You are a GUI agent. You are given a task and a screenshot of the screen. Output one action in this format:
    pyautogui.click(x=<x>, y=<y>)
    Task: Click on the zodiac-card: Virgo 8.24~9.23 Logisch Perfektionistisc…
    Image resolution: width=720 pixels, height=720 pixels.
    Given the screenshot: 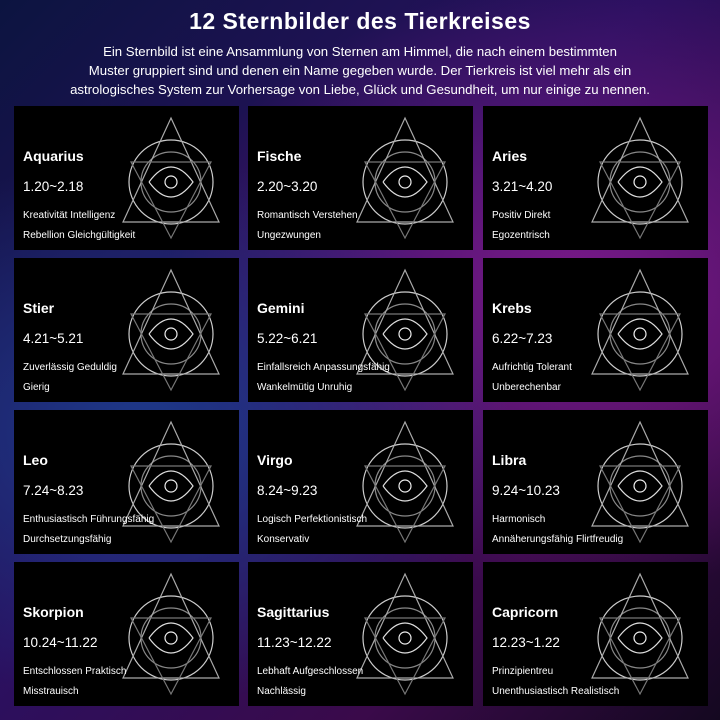 What is the action you would take?
    pyautogui.click(x=360, y=482)
    